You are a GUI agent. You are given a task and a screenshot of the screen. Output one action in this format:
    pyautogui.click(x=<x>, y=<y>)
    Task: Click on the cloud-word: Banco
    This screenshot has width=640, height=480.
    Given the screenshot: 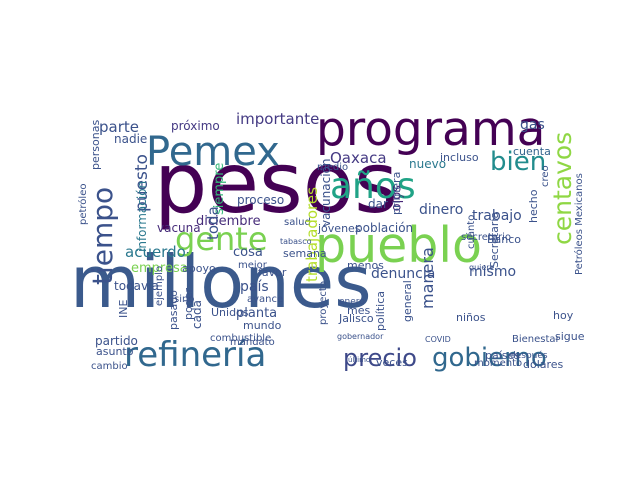 What is the action you would take?
    pyautogui.click(x=504, y=239)
    